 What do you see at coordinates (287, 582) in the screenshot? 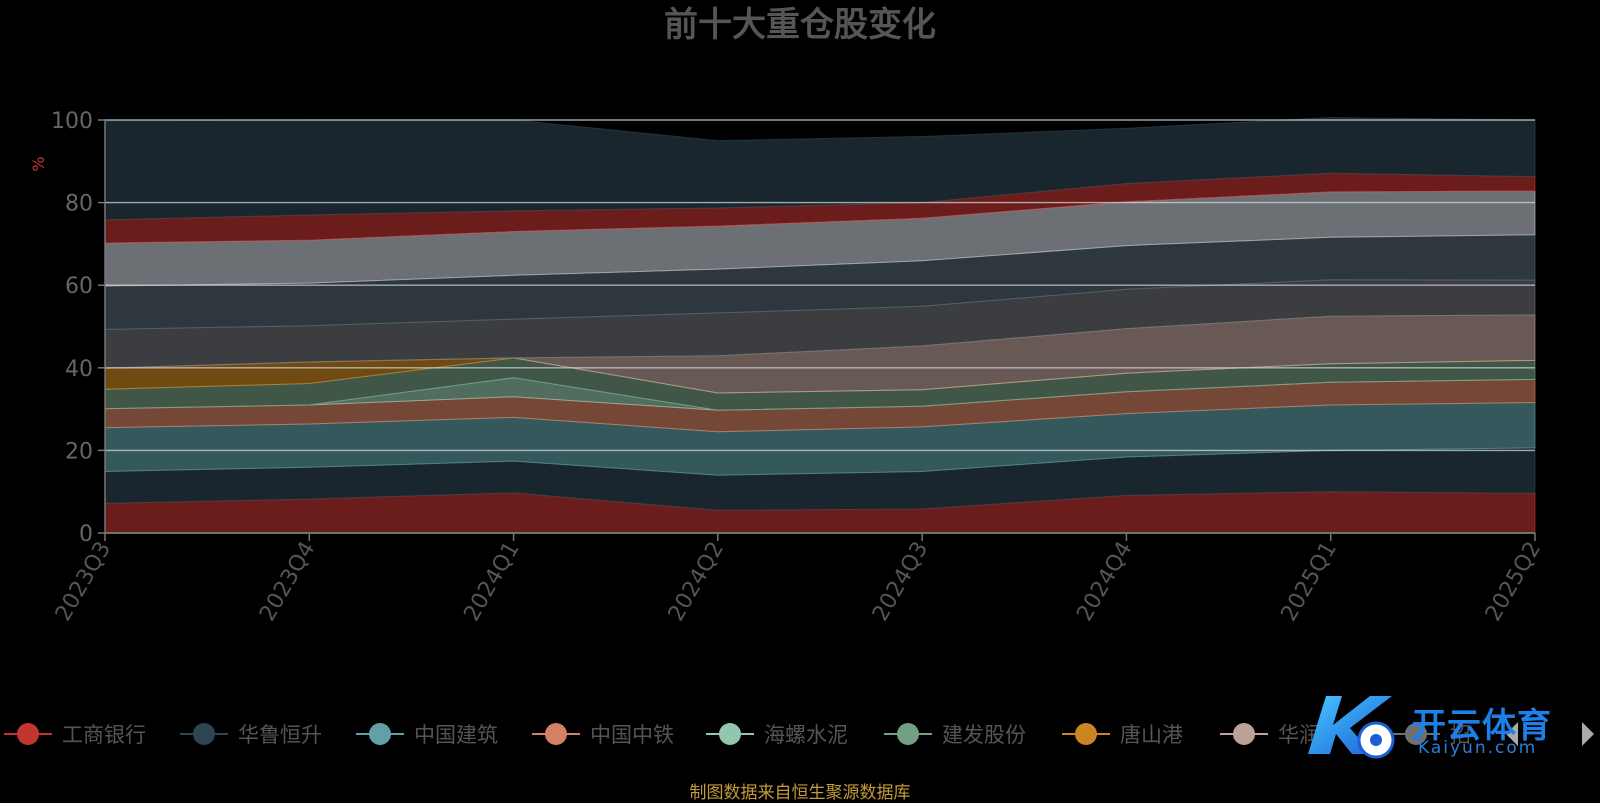
I see `x-tick-label-1: 2023Q4` at bounding box center [287, 582].